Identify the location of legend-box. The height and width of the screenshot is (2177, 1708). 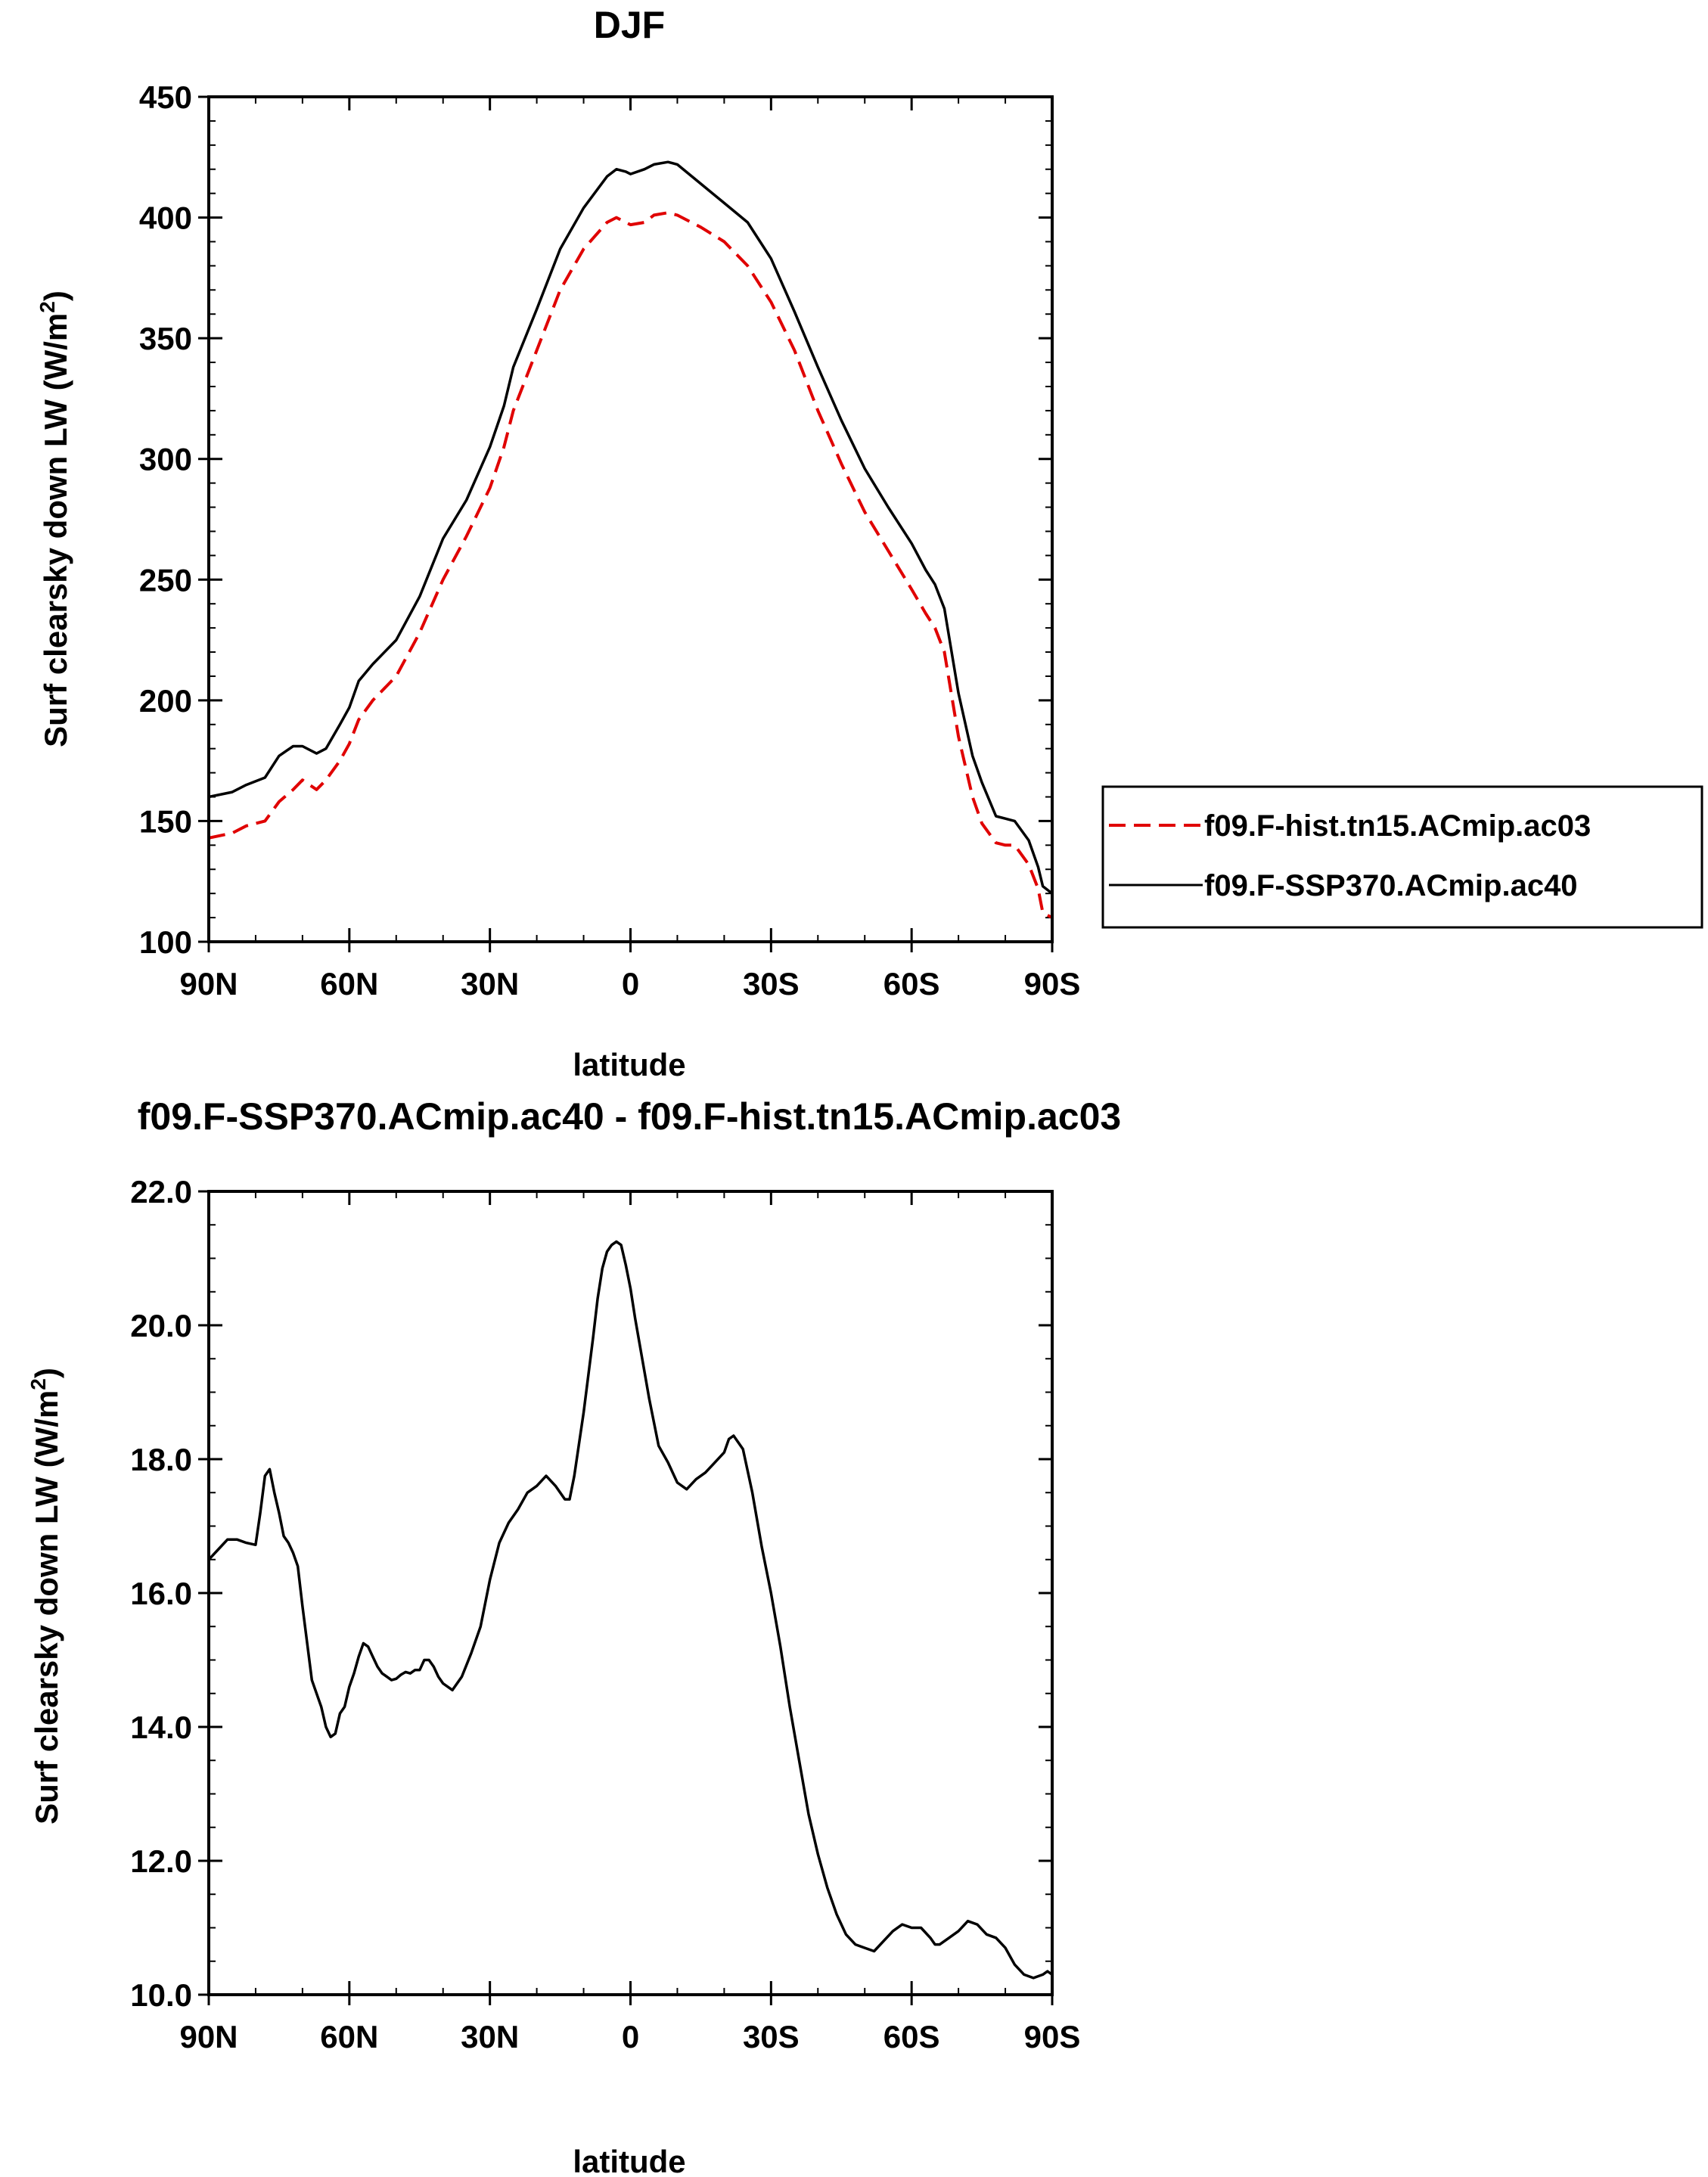
(1402, 857).